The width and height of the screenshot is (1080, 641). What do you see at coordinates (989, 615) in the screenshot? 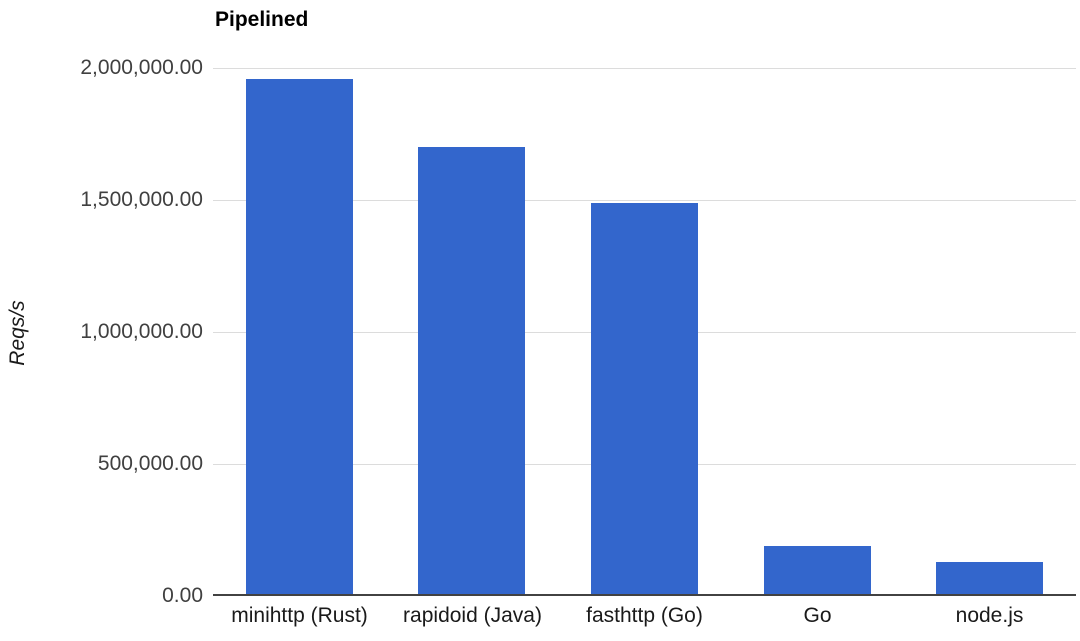
I see `x-category-label: node.js` at bounding box center [989, 615].